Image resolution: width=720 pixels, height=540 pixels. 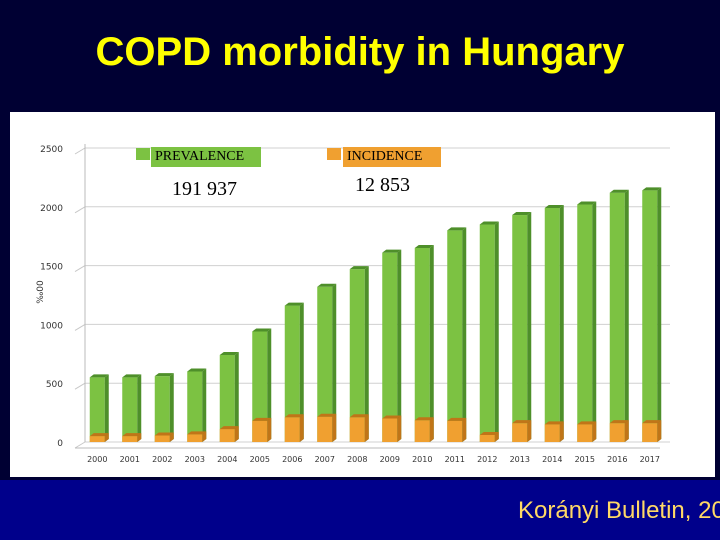 I want to click on x-tick-label: 2007, so click(x=325, y=459).